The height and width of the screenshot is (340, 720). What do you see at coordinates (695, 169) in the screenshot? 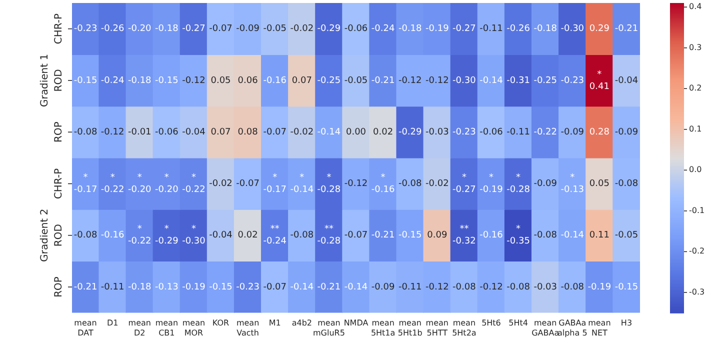
I see `color-bar-label: 0.0` at bounding box center [695, 169].